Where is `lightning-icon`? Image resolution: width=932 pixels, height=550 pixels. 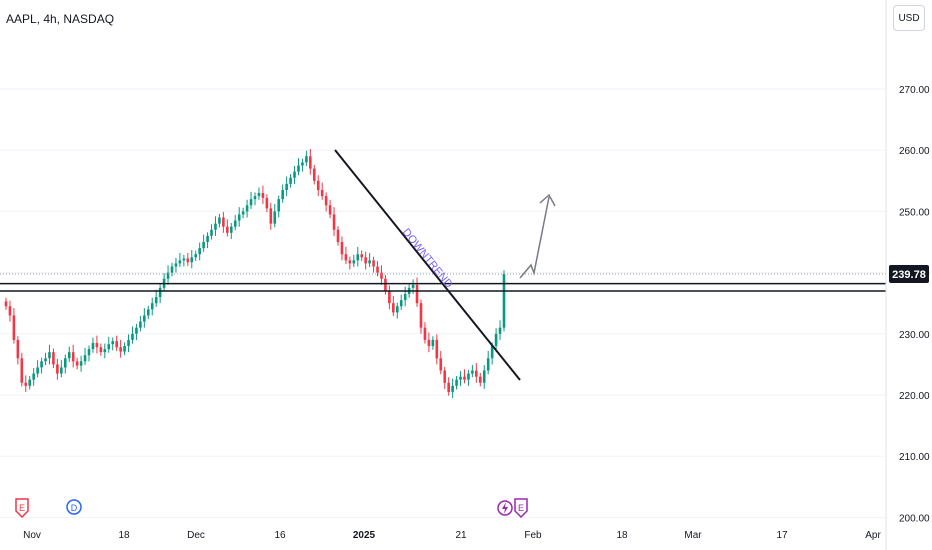 lightning-icon is located at coordinates (505, 508).